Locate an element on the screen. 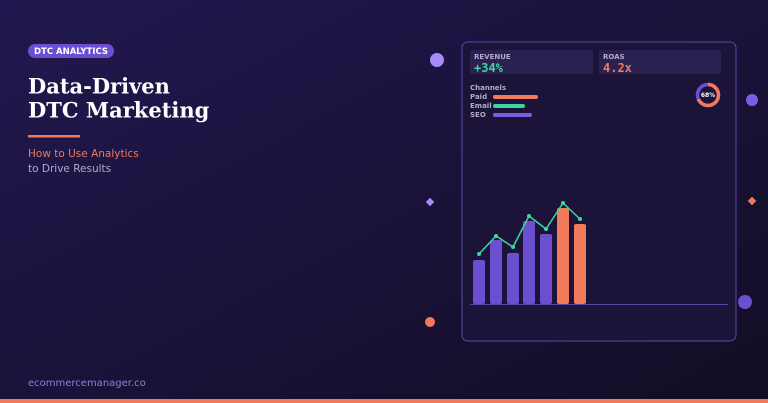 This screenshot has width=768, height=403. deco-diamond is located at coordinates (430, 202).